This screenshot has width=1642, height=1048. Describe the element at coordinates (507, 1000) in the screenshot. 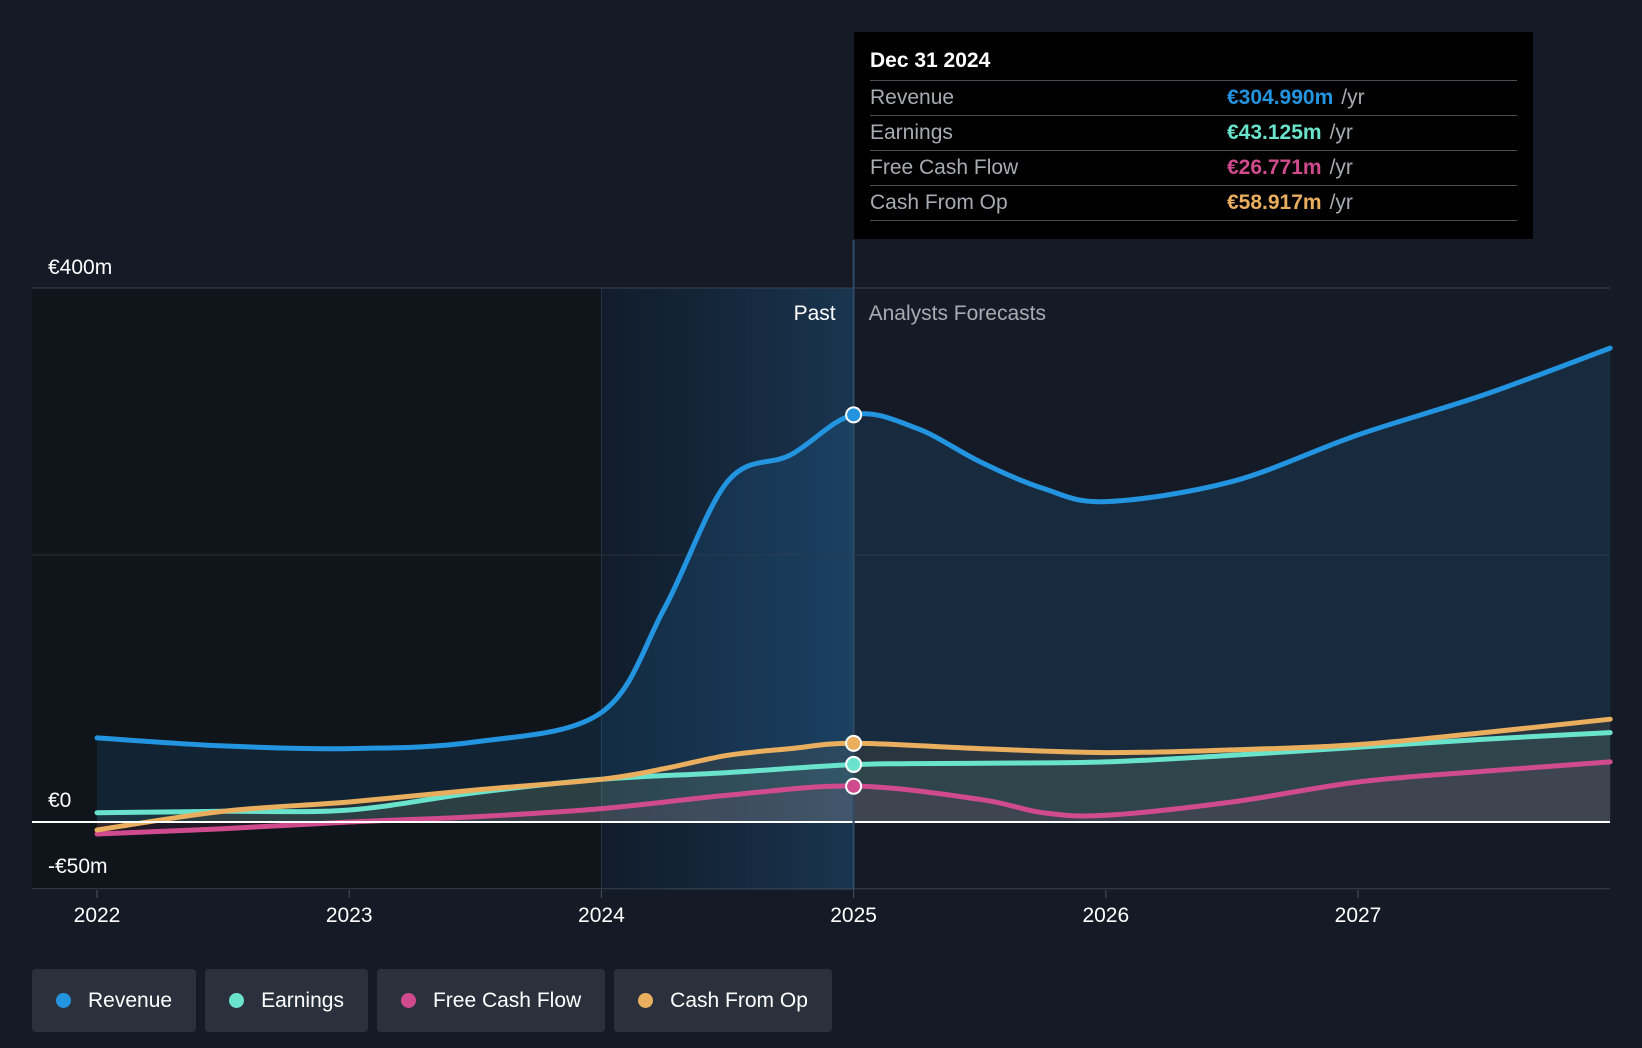

I see `legend-label: Free Cash Flow` at that location.